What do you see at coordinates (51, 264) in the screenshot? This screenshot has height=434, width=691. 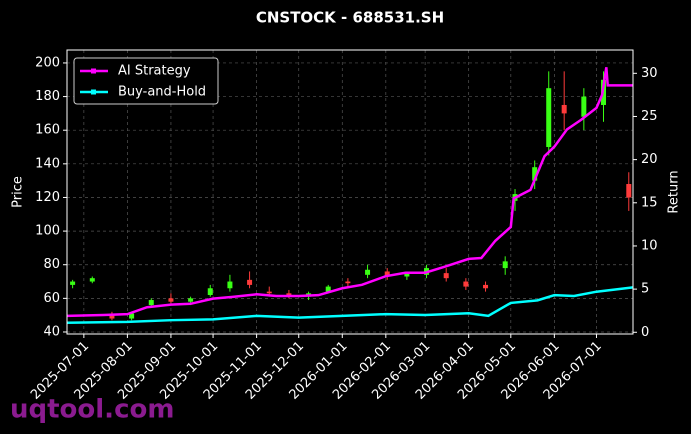 I see `y-tick-label: 80` at bounding box center [51, 264].